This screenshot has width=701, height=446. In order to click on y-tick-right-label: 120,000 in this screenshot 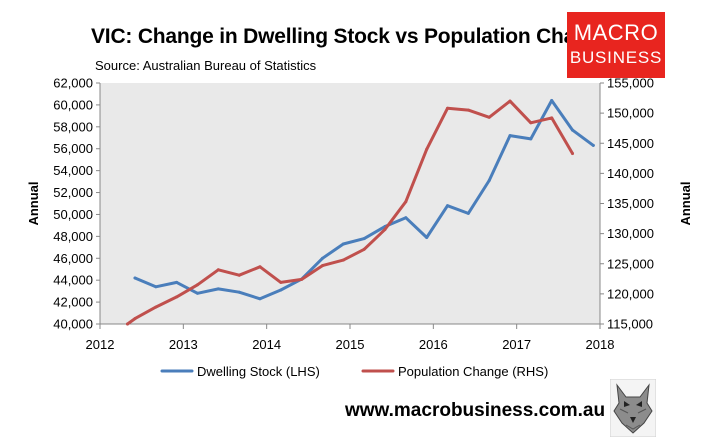, I will do `click(630, 293)`.